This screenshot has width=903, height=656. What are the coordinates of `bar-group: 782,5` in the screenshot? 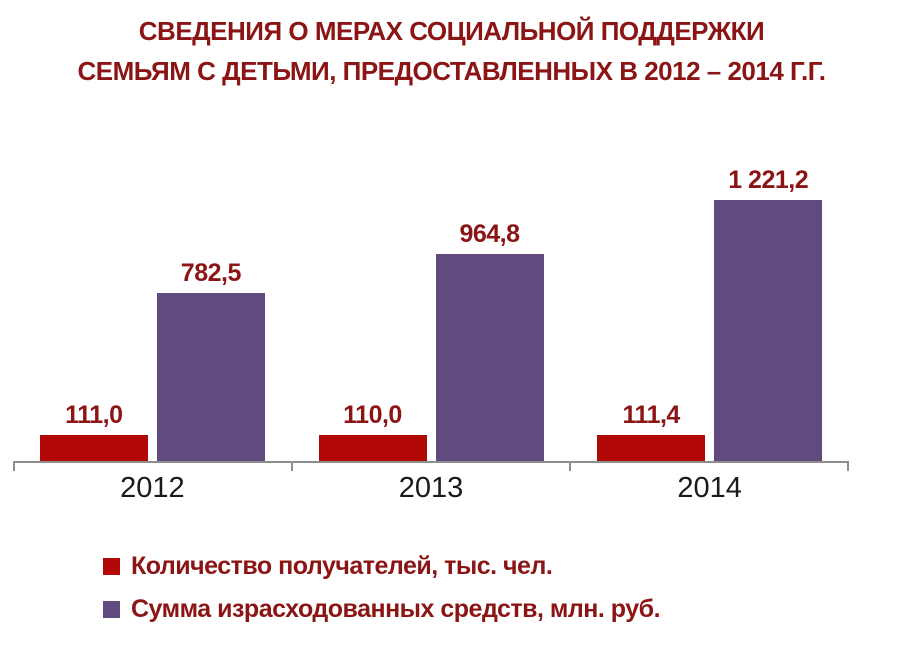 It's located at (210, 360).